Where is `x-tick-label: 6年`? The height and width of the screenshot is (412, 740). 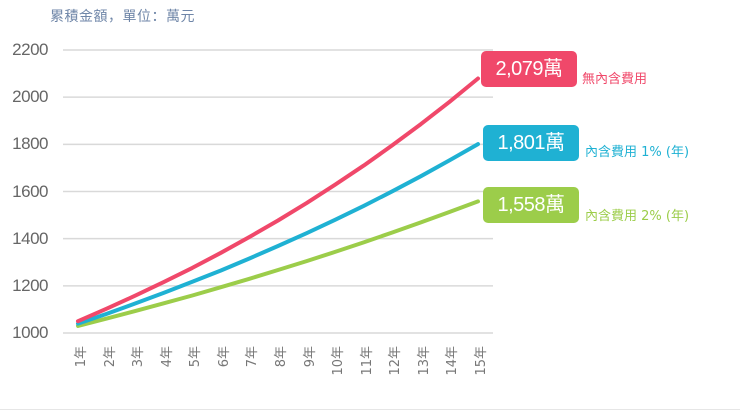 x-tick-label: 6年 is located at coordinates (224, 357).